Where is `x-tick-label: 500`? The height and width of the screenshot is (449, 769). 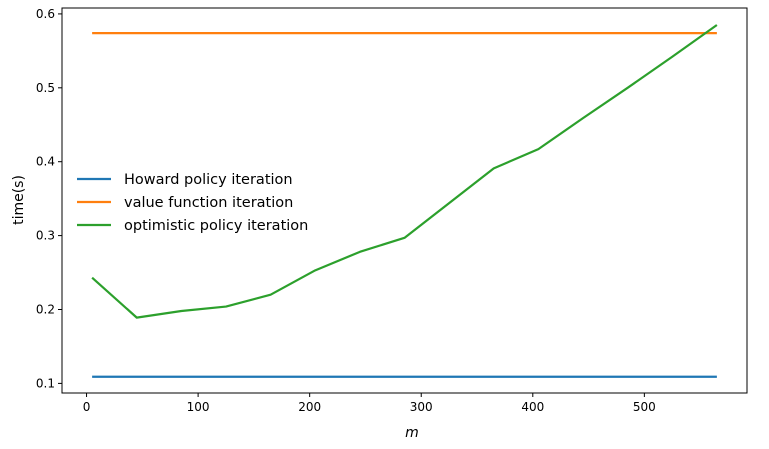 x-tick-label: 500 is located at coordinates (644, 407).